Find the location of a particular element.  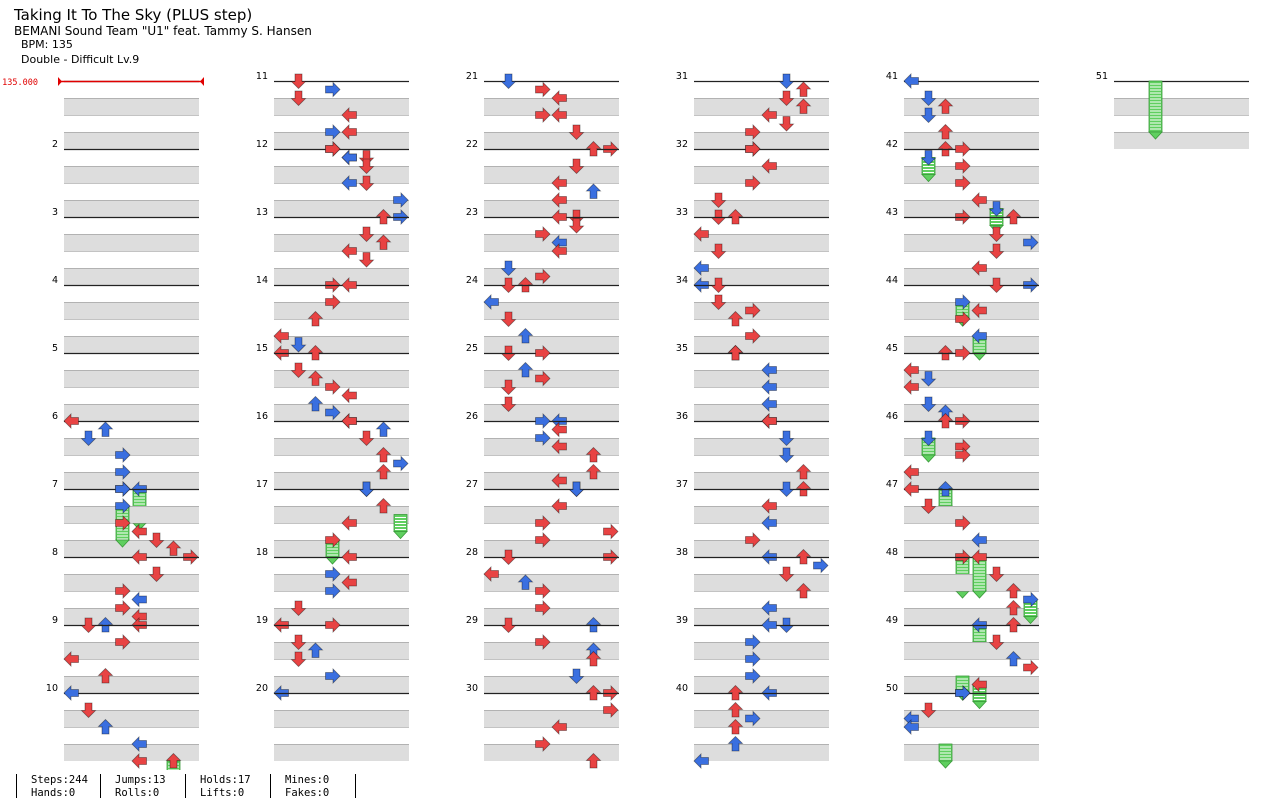

mines-count: Mines:0 is located at coordinates (307, 780).